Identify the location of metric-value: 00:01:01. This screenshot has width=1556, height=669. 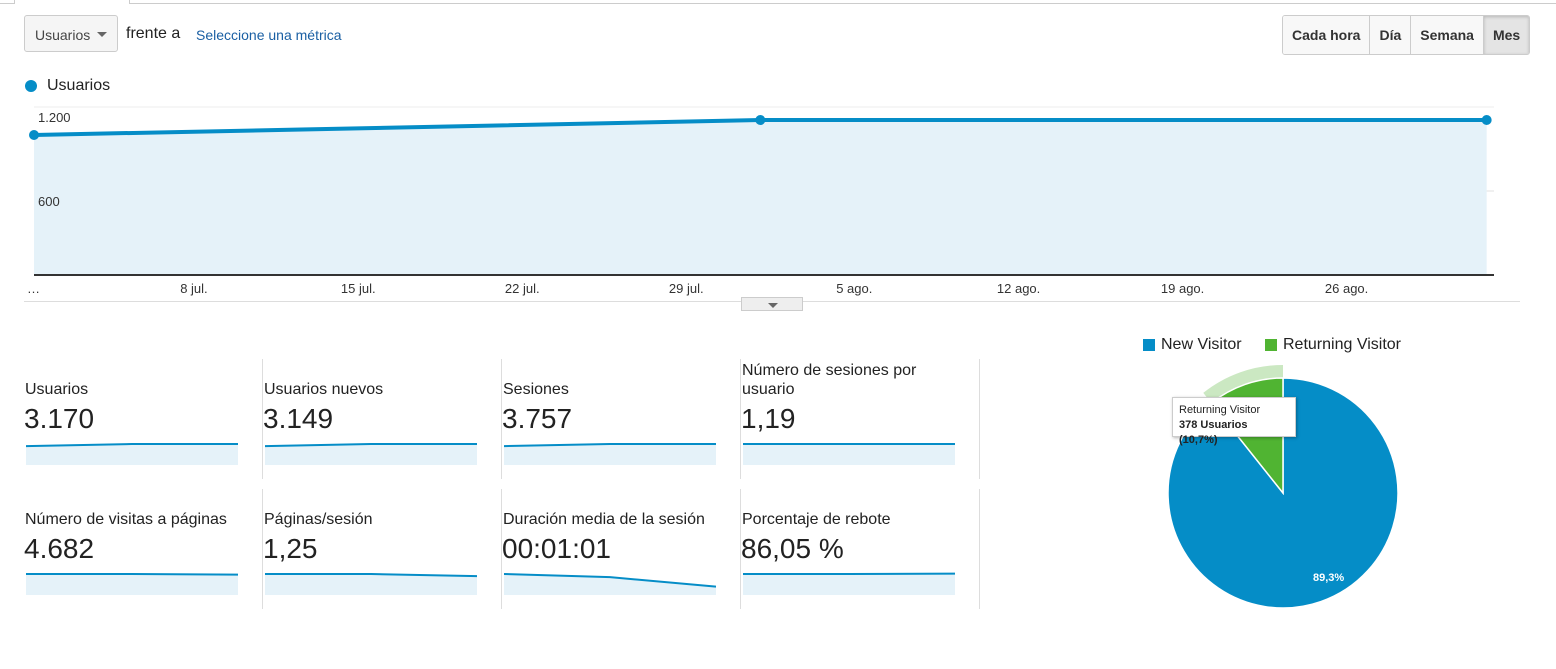
(556, 548).